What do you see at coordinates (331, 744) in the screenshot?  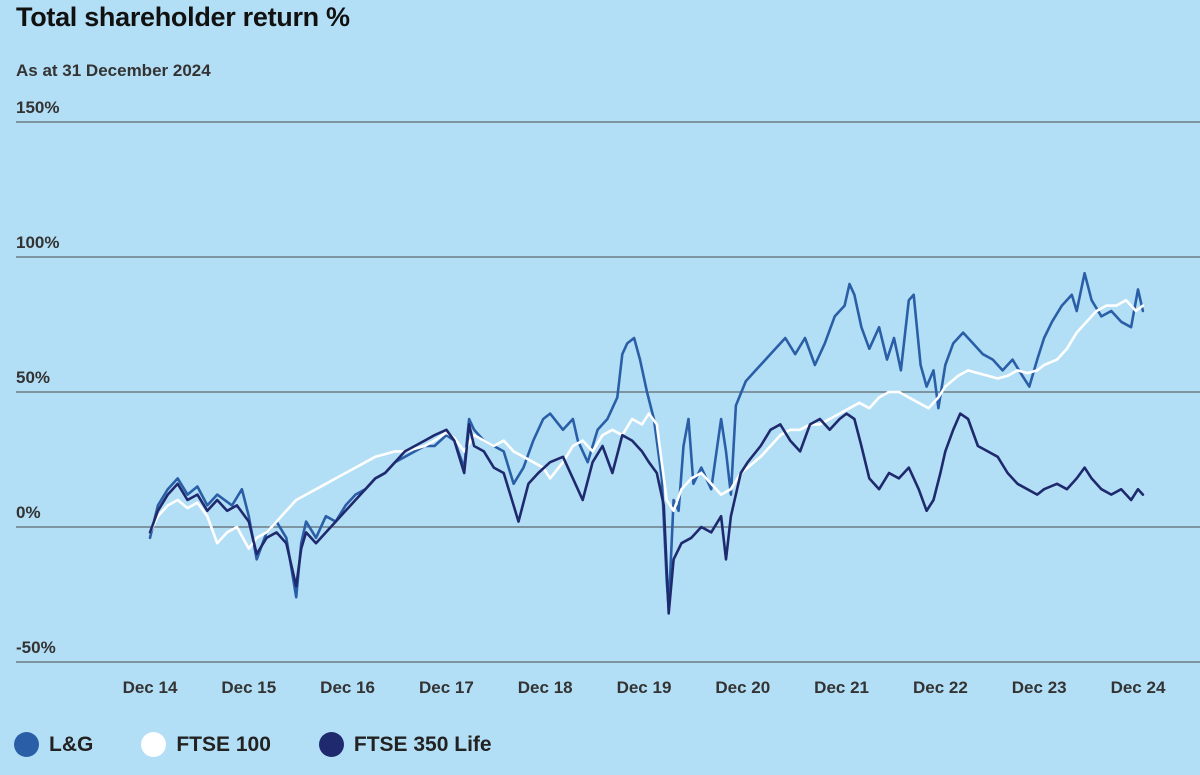 I see `legend-swatch-ftse-350-life` at bounding box center [331, 744].